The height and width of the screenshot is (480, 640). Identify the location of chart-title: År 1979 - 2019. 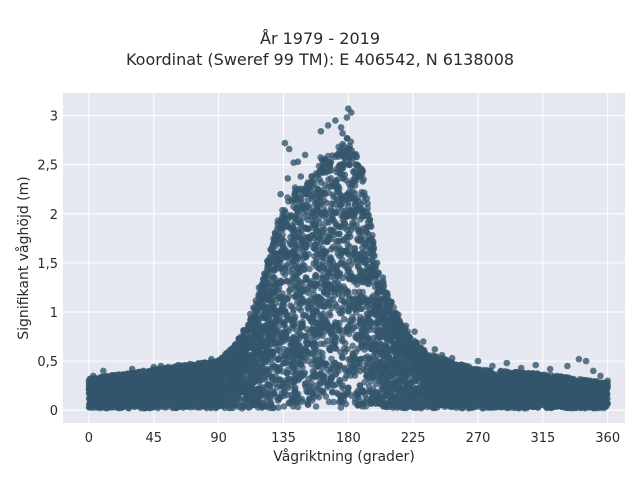
(320, 38).